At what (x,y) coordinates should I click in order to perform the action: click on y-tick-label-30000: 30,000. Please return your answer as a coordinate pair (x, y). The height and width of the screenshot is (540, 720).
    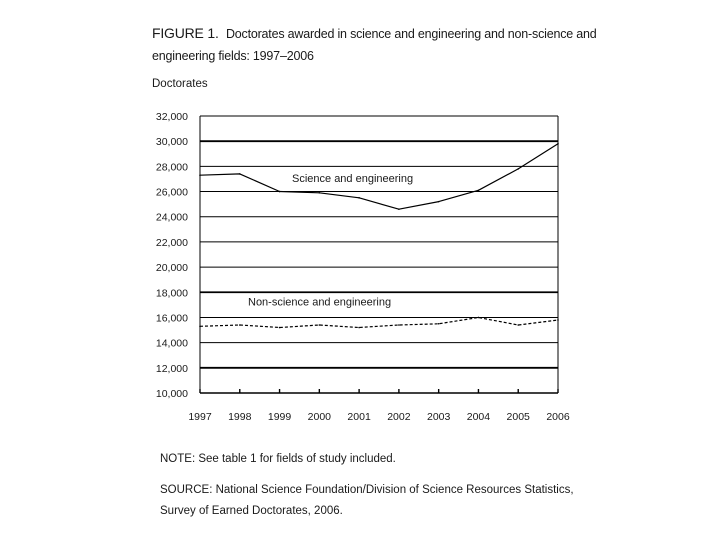
    Looking at the image, I should click on (172, 142).